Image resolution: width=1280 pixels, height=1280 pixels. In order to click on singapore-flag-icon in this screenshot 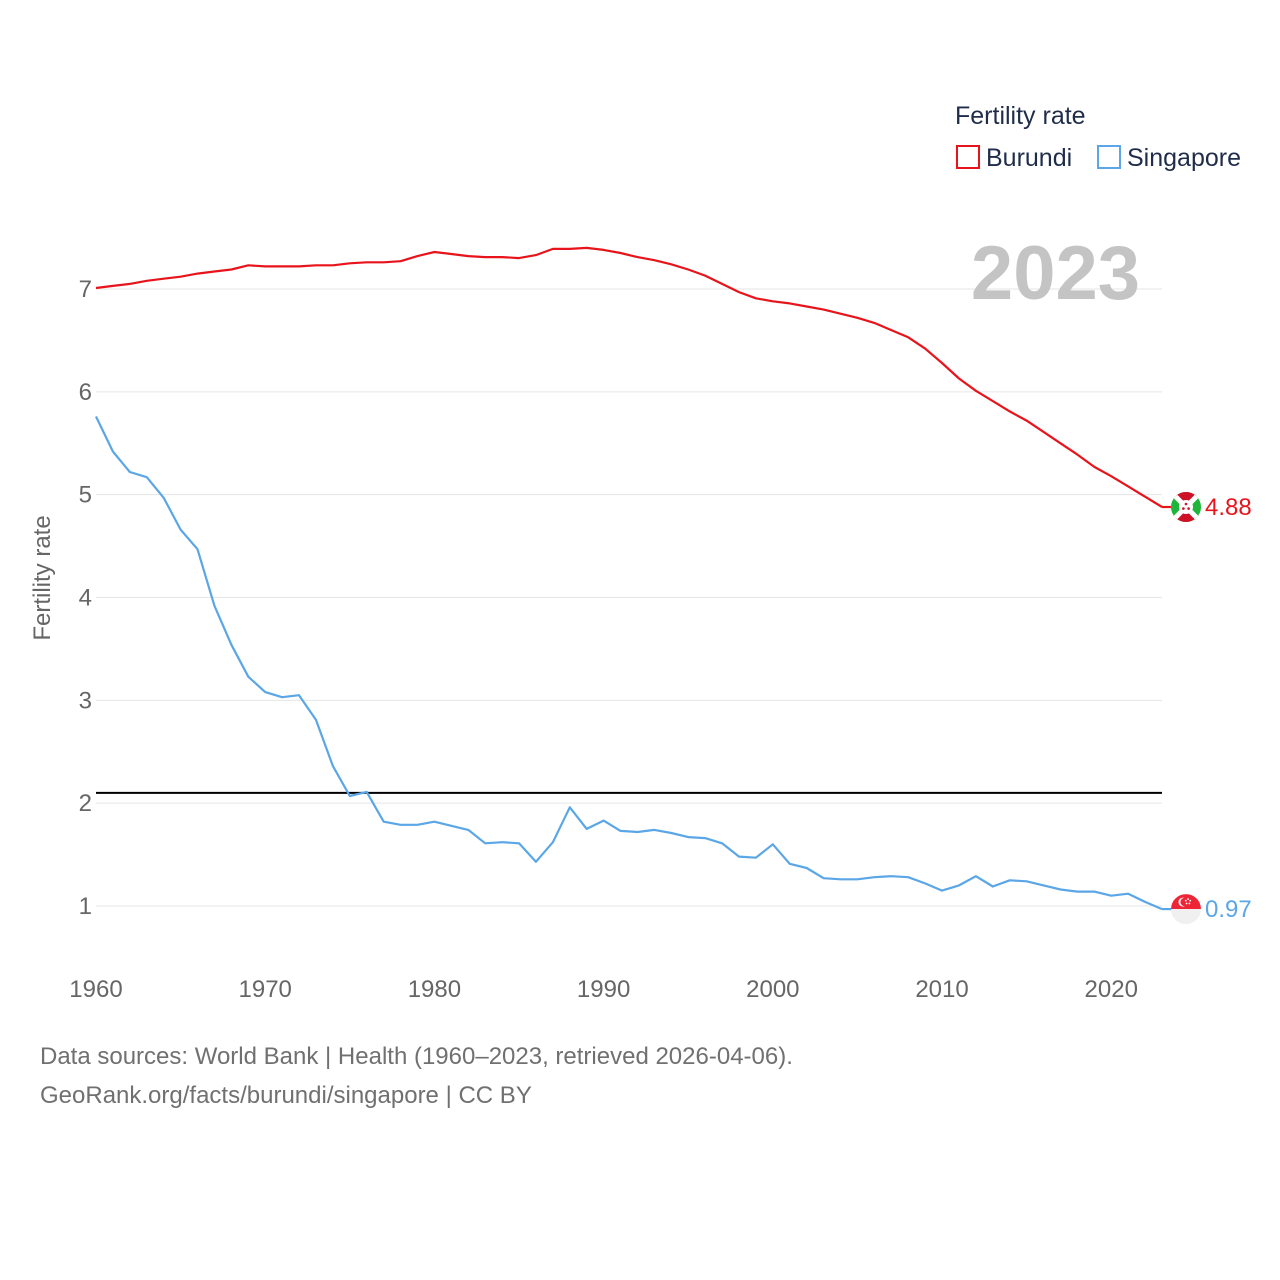, I will do `click(1186, 909)`.